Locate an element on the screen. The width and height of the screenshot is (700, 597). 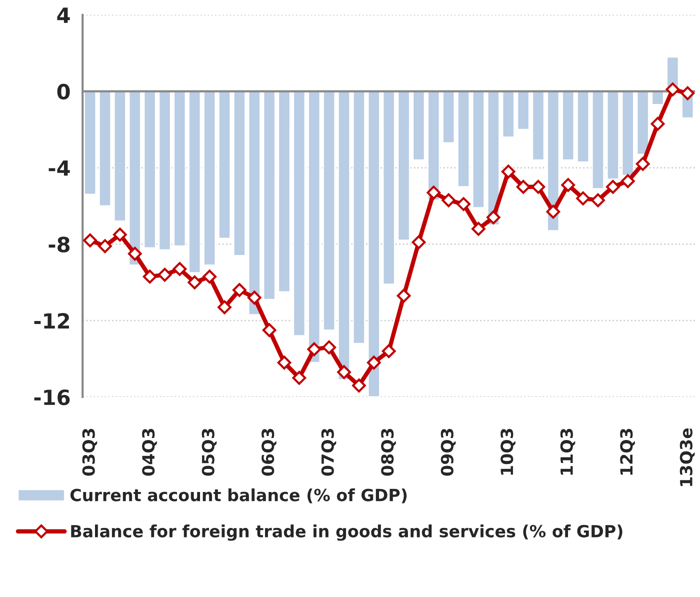
y-tick-label: 4 is located at coordinates (63, 15).